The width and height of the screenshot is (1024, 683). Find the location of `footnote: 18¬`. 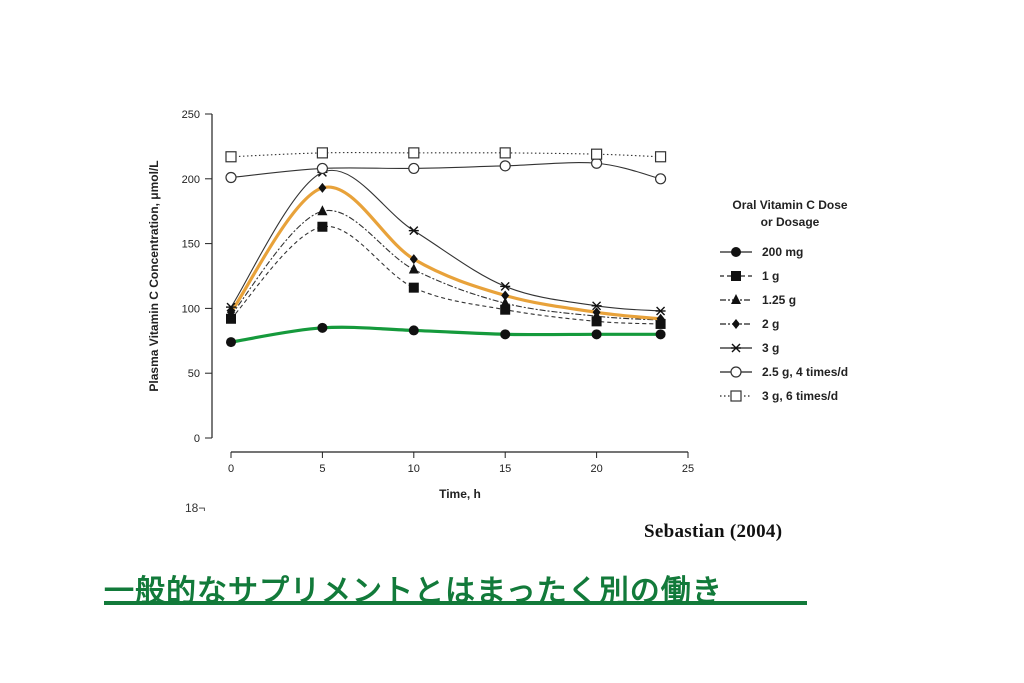

footnote: 18¬ is located at coordinates (195, 508).